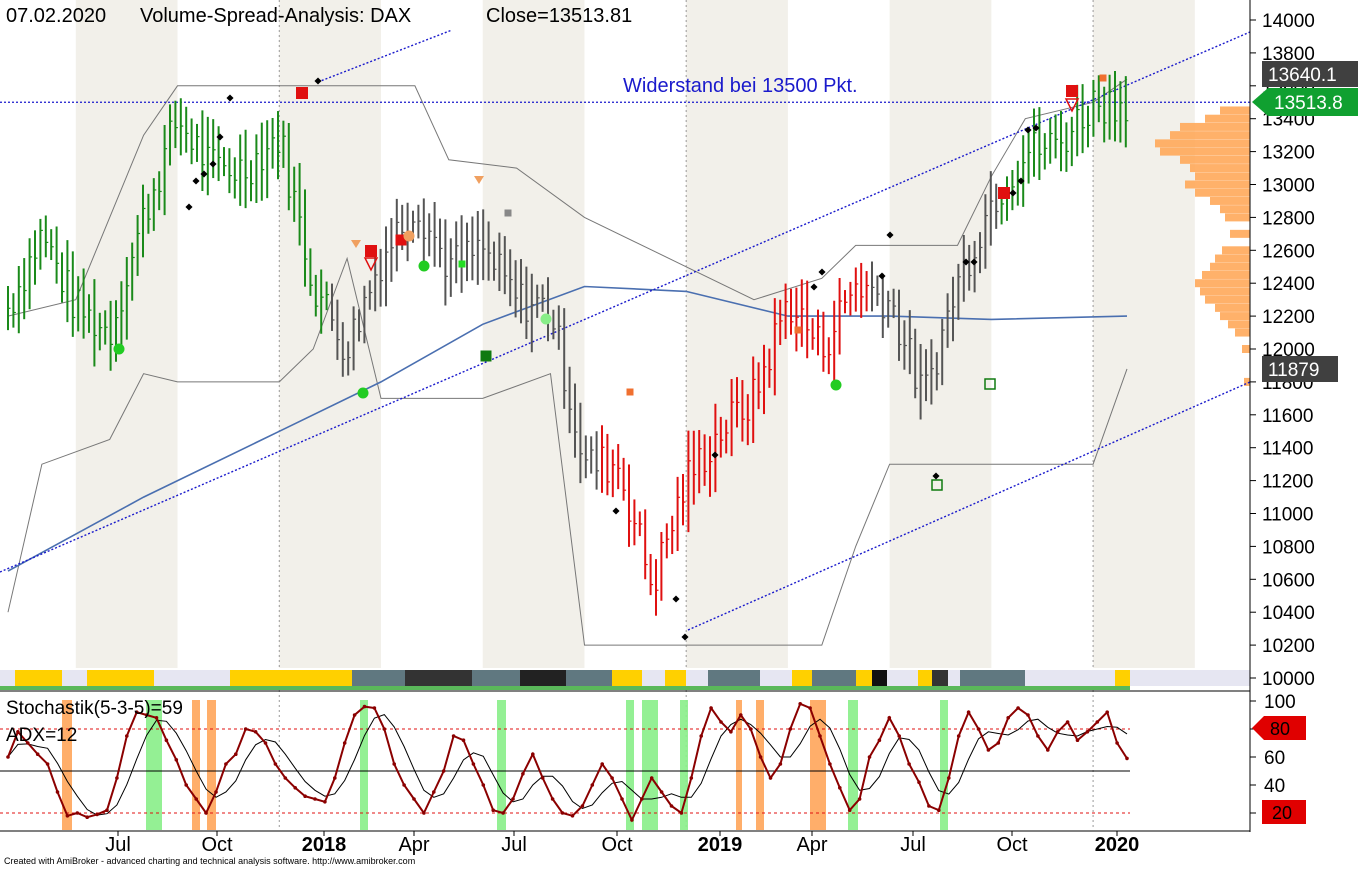 This screenshot has height=873, width=1358. What do you see at coordinates (1288, 679) in the screenshot?
I see `y-tick-label: 10000` at bounding box center [1288, 679].